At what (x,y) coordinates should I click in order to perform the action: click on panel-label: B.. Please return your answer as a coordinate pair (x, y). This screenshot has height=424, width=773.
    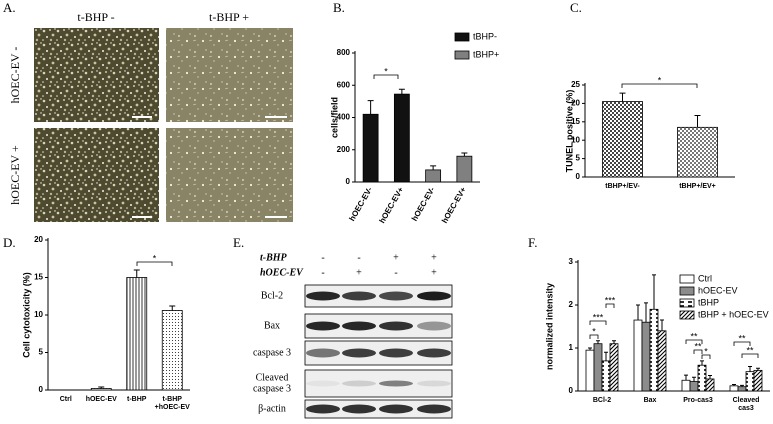
    Looking at the image, I should click on (339, 7).